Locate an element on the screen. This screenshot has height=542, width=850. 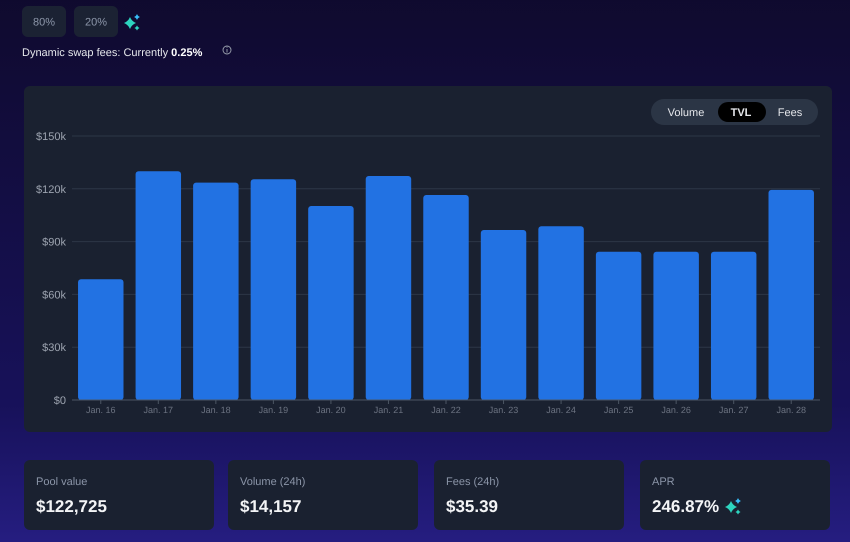
y-tick-label: $90k is located at coordinates (54, 242).